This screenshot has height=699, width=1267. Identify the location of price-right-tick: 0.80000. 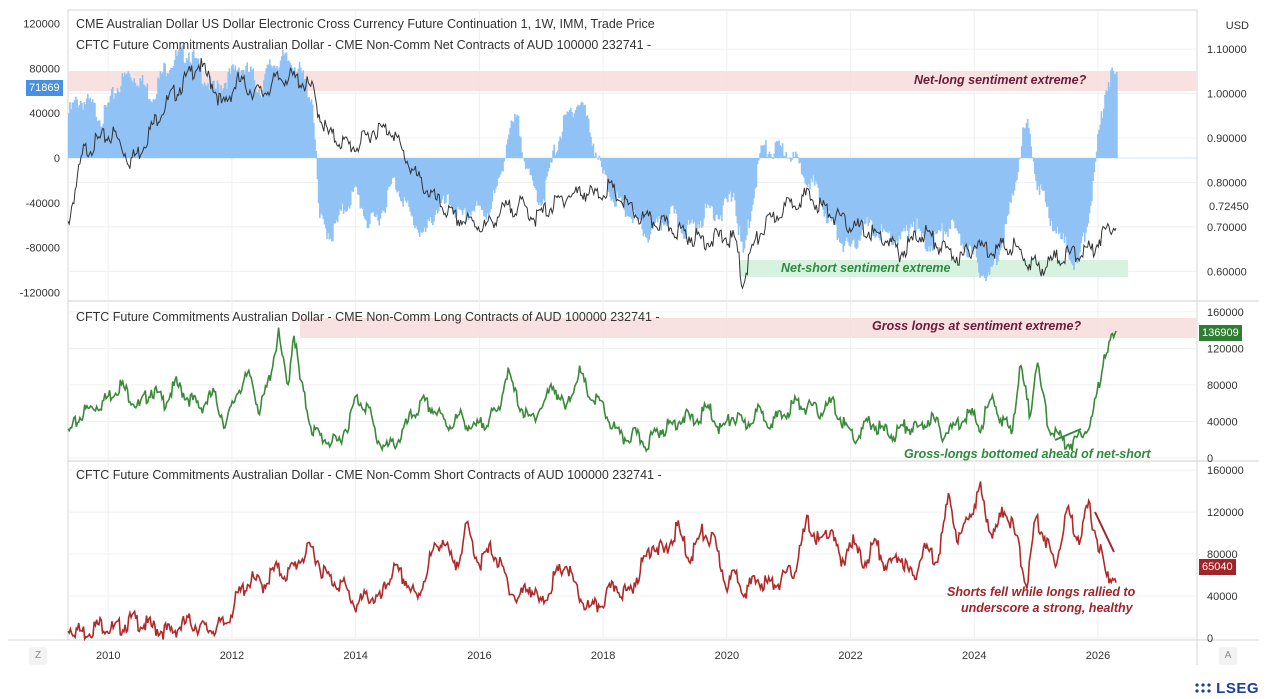
(1227, 183).